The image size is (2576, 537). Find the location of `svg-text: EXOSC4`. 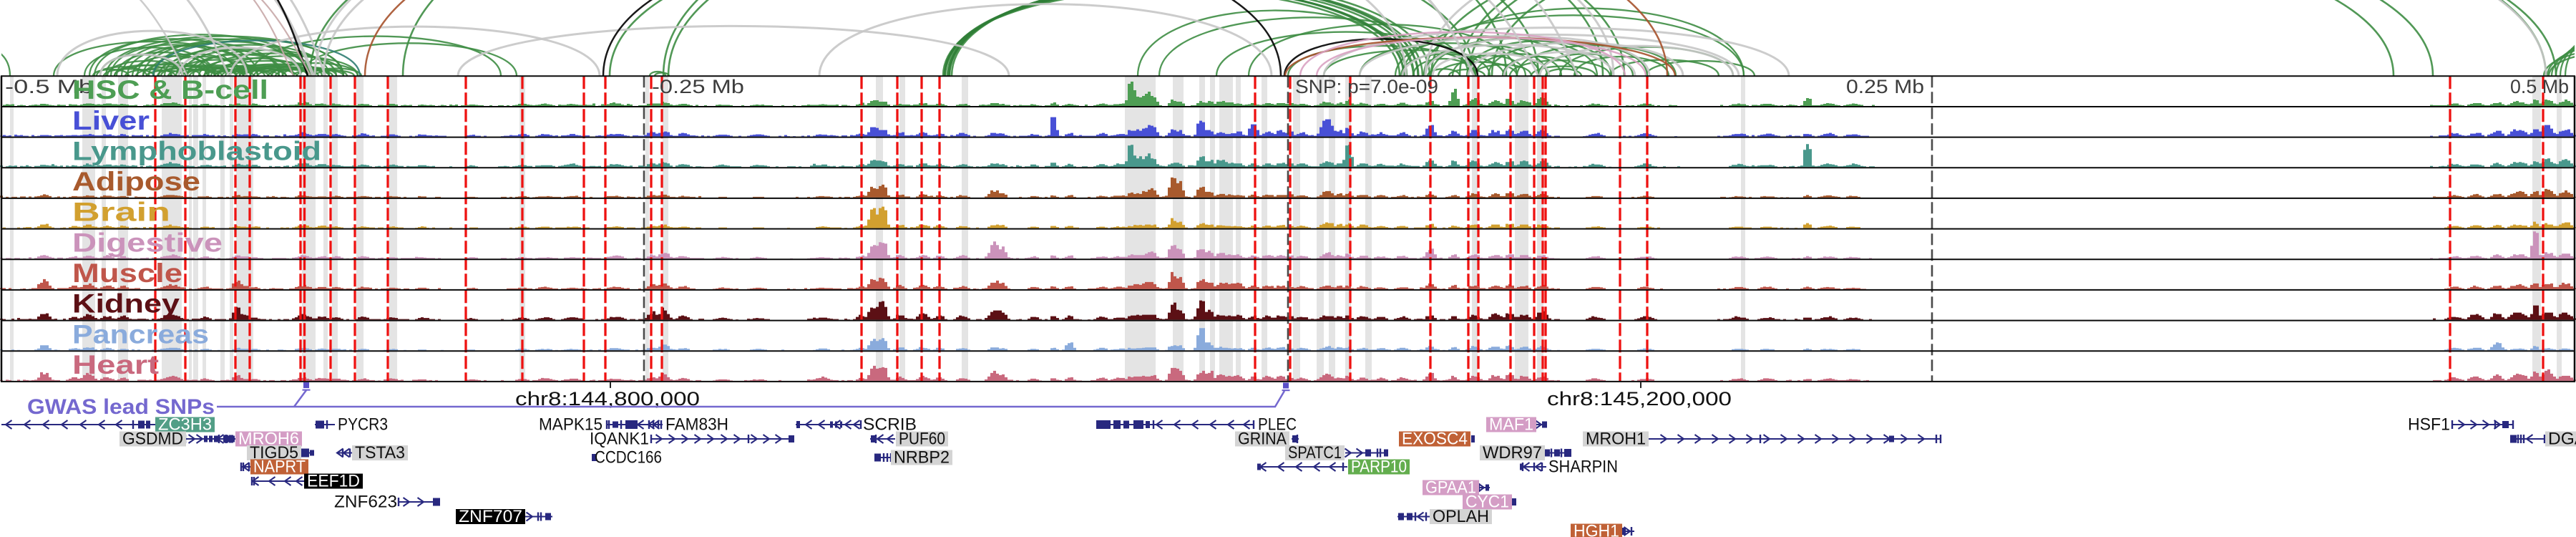

svg-text: EXOSC4 is located at coordinates (1435, 439).